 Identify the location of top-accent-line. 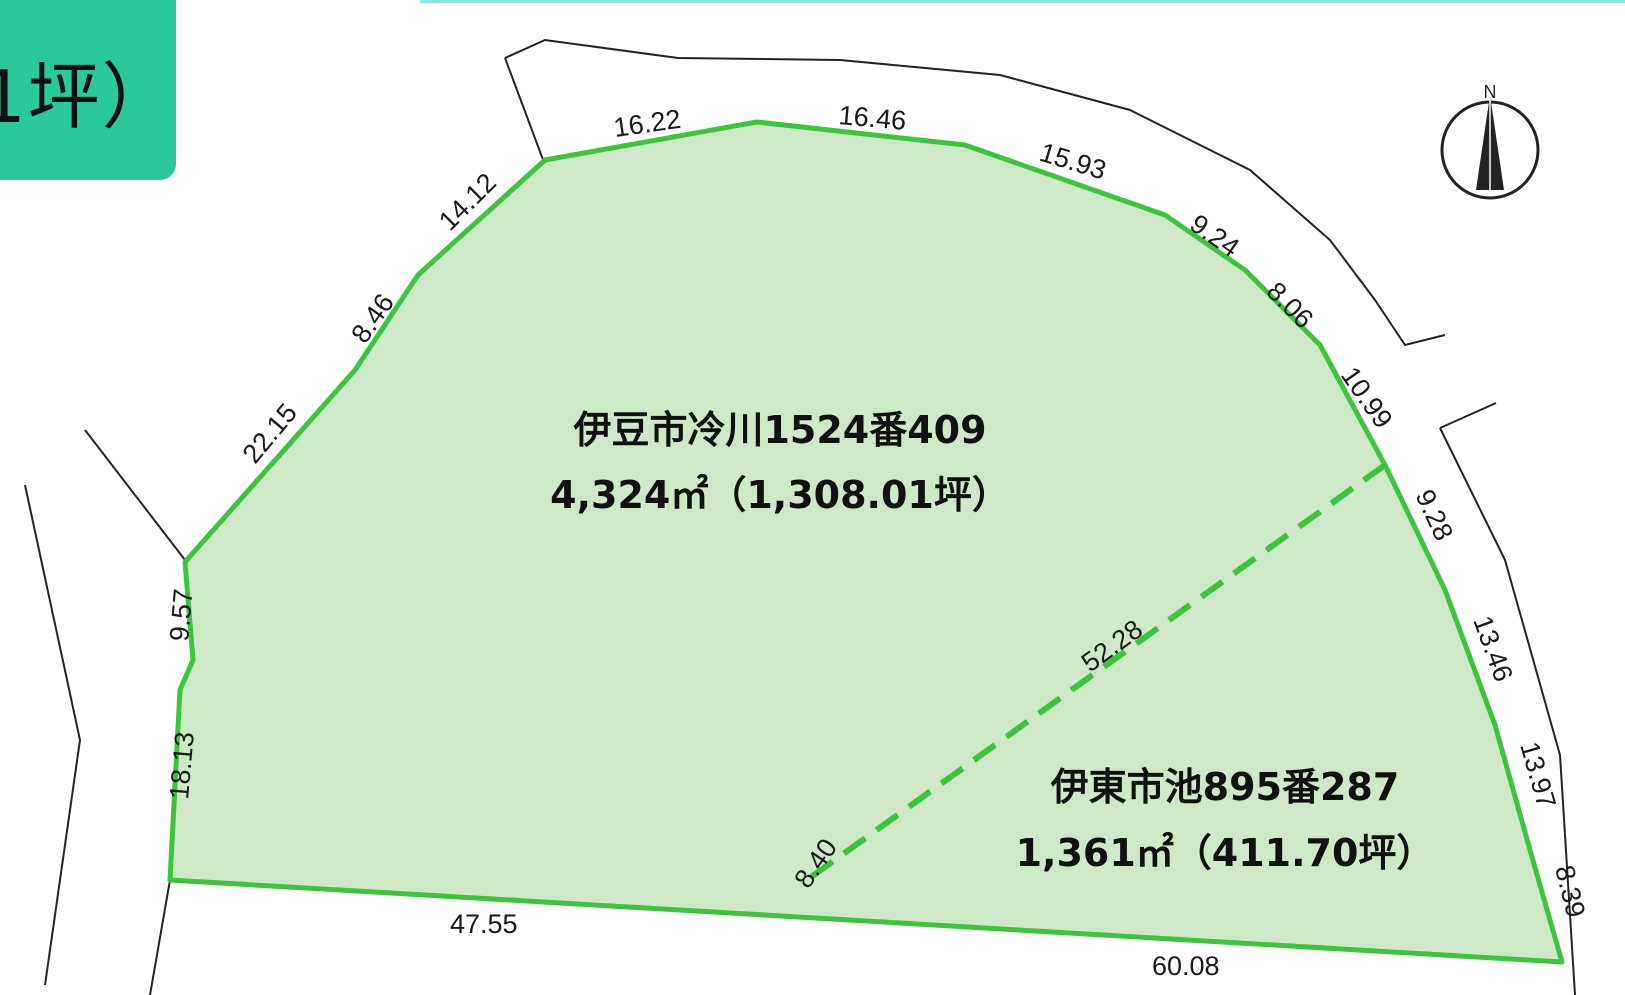
(1022, 1).